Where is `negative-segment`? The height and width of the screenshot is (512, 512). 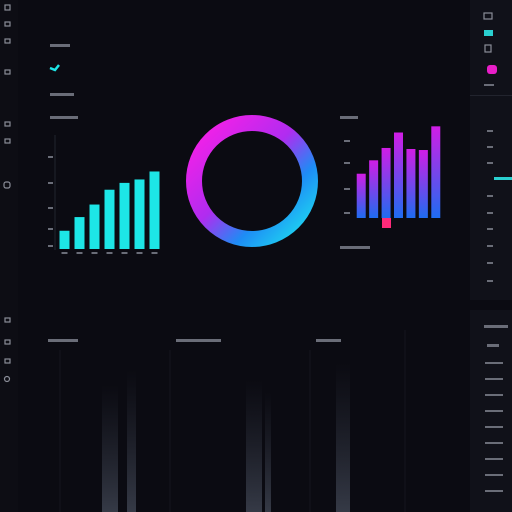
negative-segment is located at coordinates (386, 223).